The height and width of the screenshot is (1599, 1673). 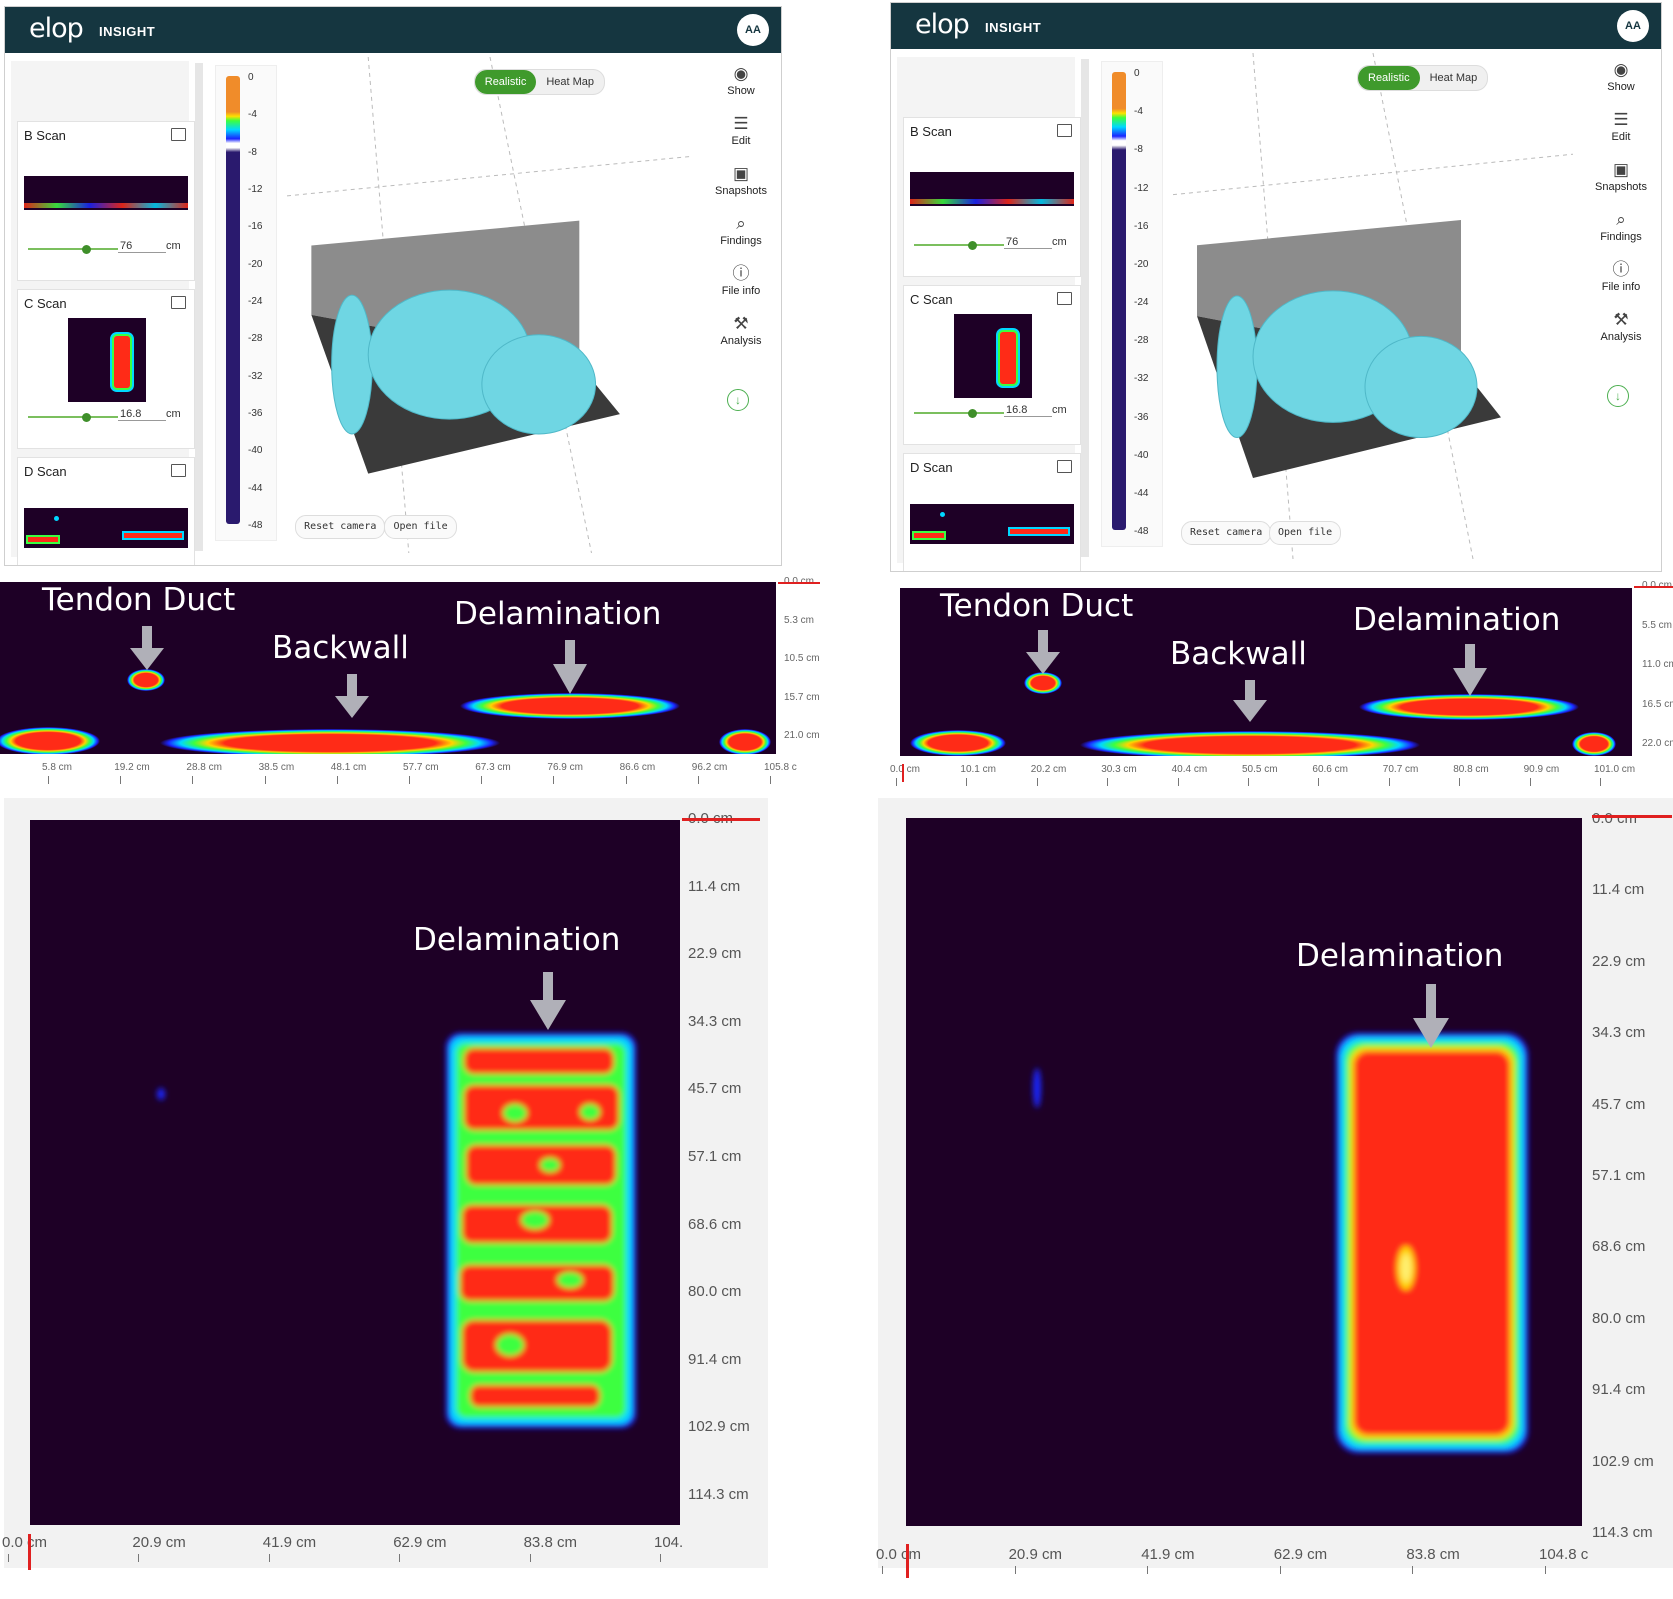 What do you see at coordinates (1043, 683) in the screenshot?
I see `tendon-duct-blob` at bounding box center [1043, 683].